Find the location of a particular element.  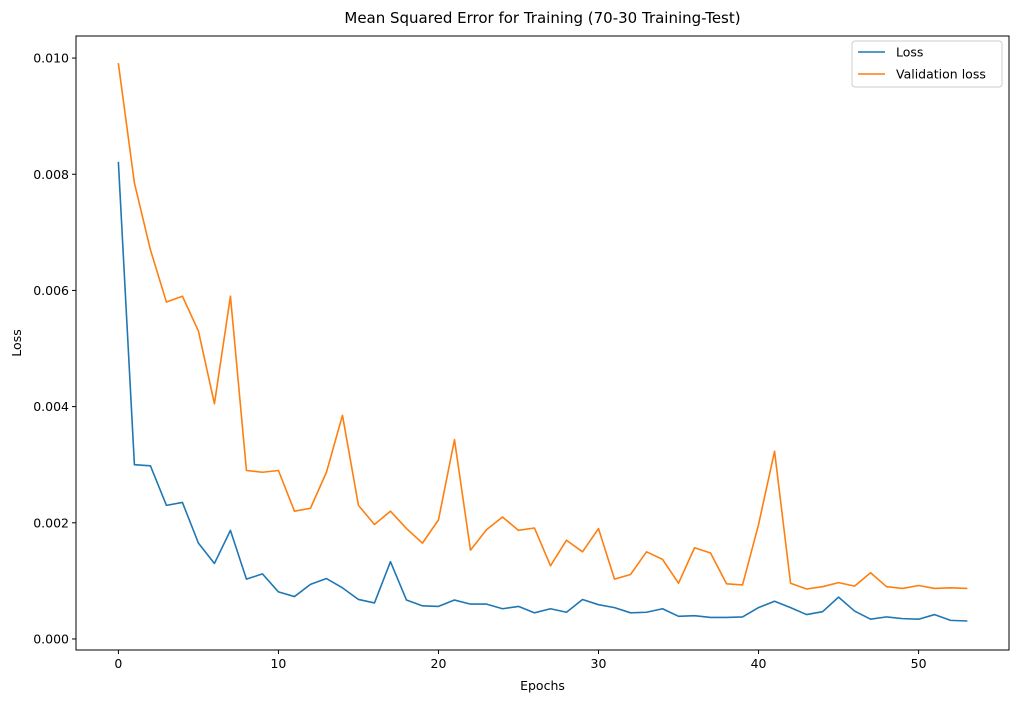

y-tick-label: 0.000 is located at coordinates (51, 638).